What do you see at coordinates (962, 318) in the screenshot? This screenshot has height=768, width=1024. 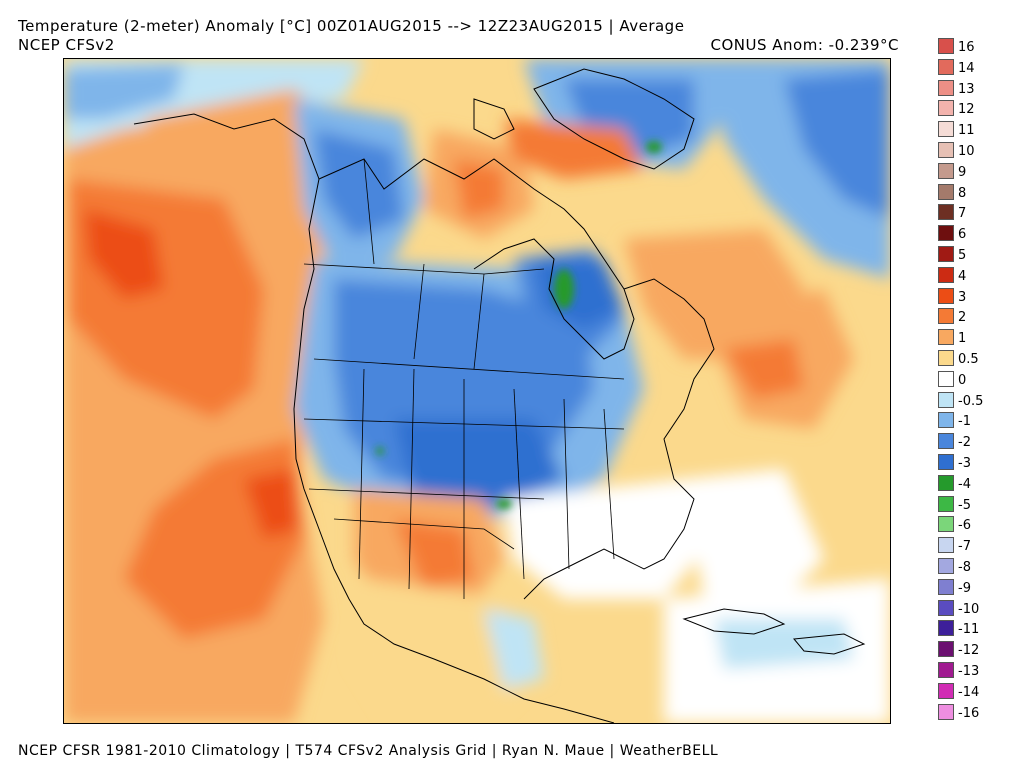 I see `legend-label: 2` at bounding box center [962, 318].